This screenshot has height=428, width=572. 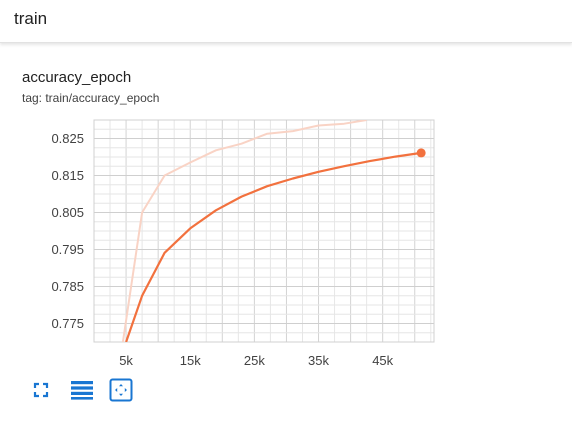 I want to click on y-tick-label: 0.795, so click(x=67, y=249).